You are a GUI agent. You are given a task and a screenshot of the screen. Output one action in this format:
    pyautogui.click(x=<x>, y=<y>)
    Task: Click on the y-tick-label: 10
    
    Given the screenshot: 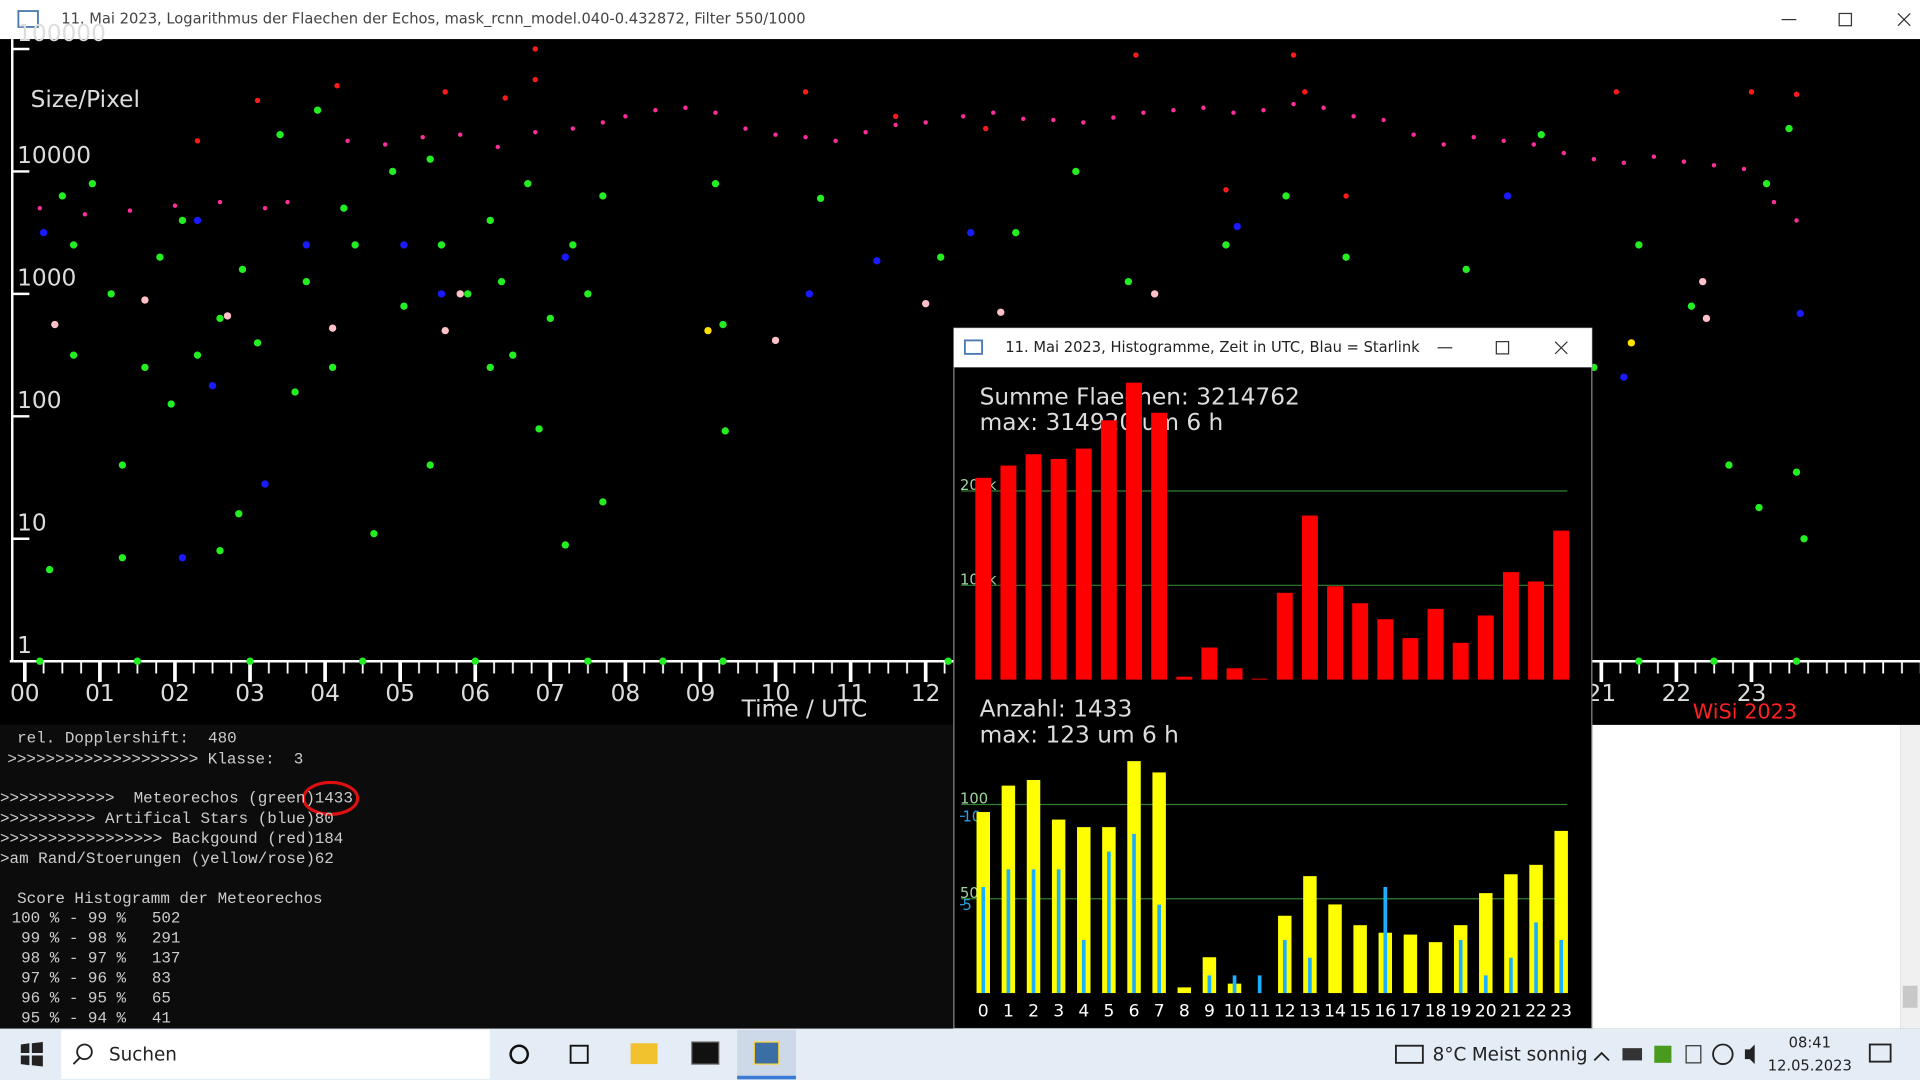 What is the action you would take?
    pyautogui.click(x=32, y=523)
    